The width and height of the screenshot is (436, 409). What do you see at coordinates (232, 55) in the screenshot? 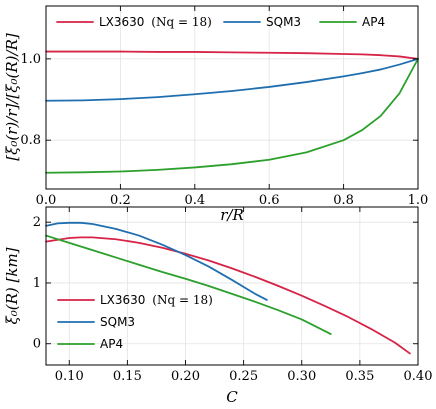
I see `top-series-line-lx3630` at bounding box center [232, 55].